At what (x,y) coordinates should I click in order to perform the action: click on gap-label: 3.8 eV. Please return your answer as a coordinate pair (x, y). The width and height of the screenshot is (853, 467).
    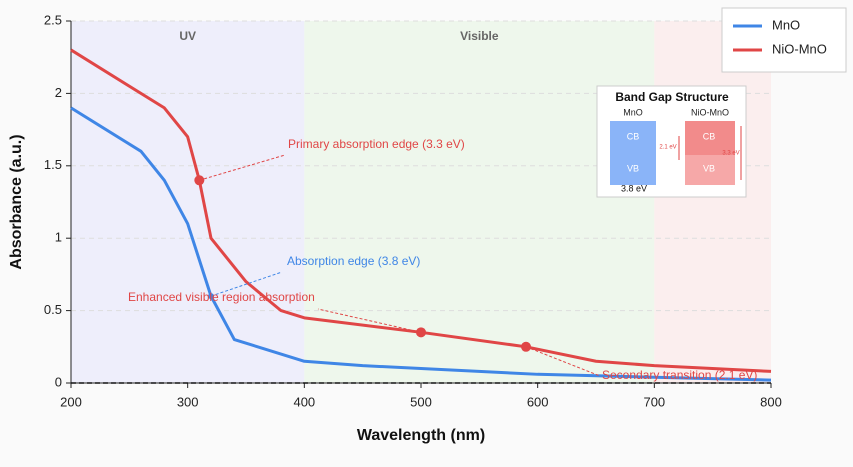
    Looking at the image, I should click on (634, 188).